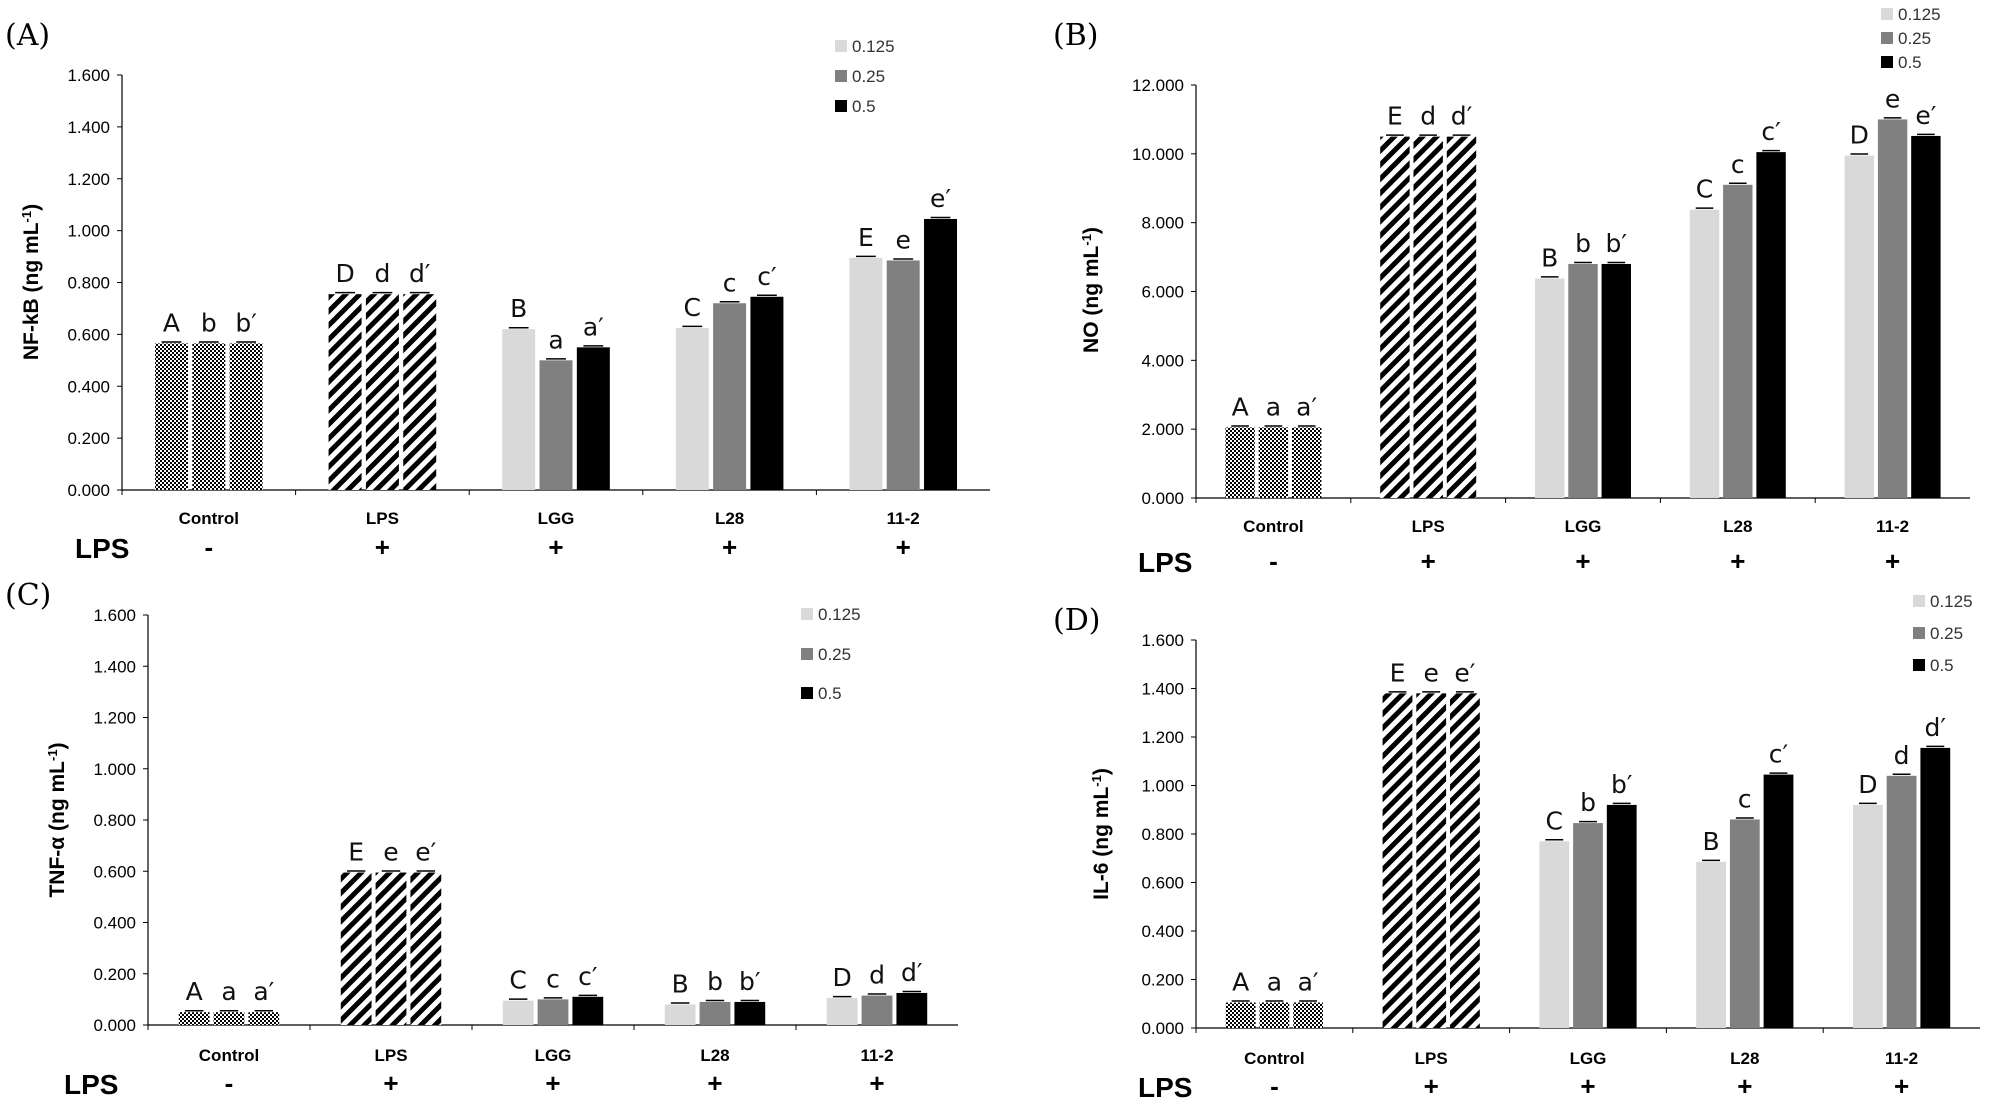 The height and width of the screenshot is (1105, 1998). What do you see at coordinates (1162, 360) in the screenshot?
I see `y-tick-label: 4.000` at bounding box center [1162, 360].